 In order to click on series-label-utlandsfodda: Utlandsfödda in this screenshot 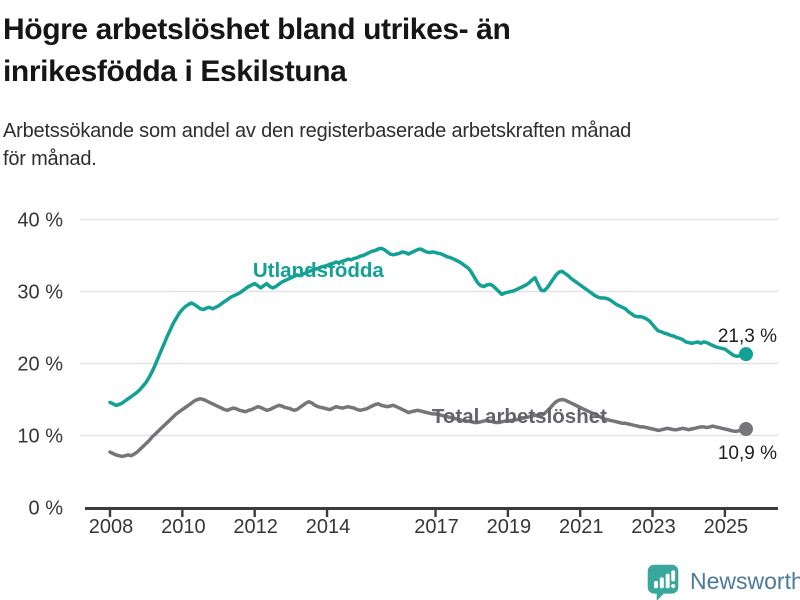, I will do `click(319, 270)`.